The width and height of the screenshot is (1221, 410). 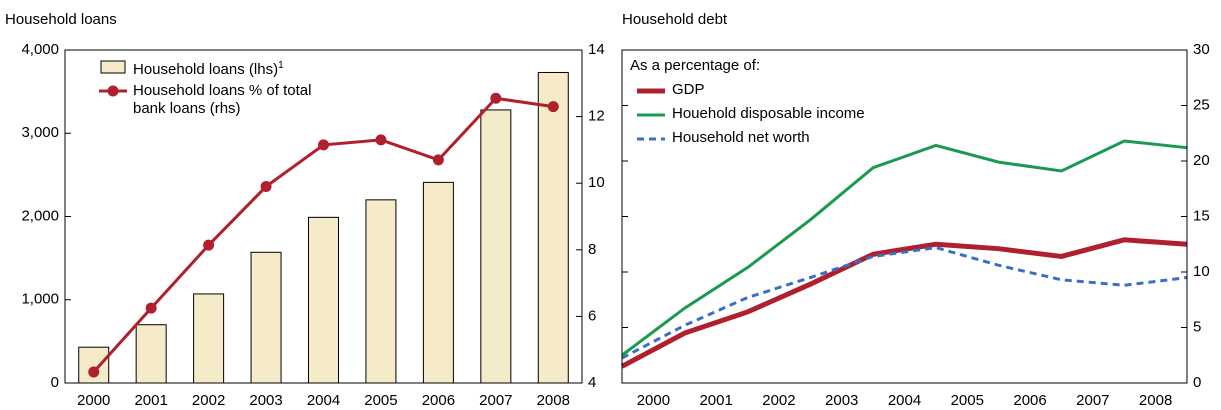 I want to click on y-tick-label: 1,000, so click(x=40, y=299).